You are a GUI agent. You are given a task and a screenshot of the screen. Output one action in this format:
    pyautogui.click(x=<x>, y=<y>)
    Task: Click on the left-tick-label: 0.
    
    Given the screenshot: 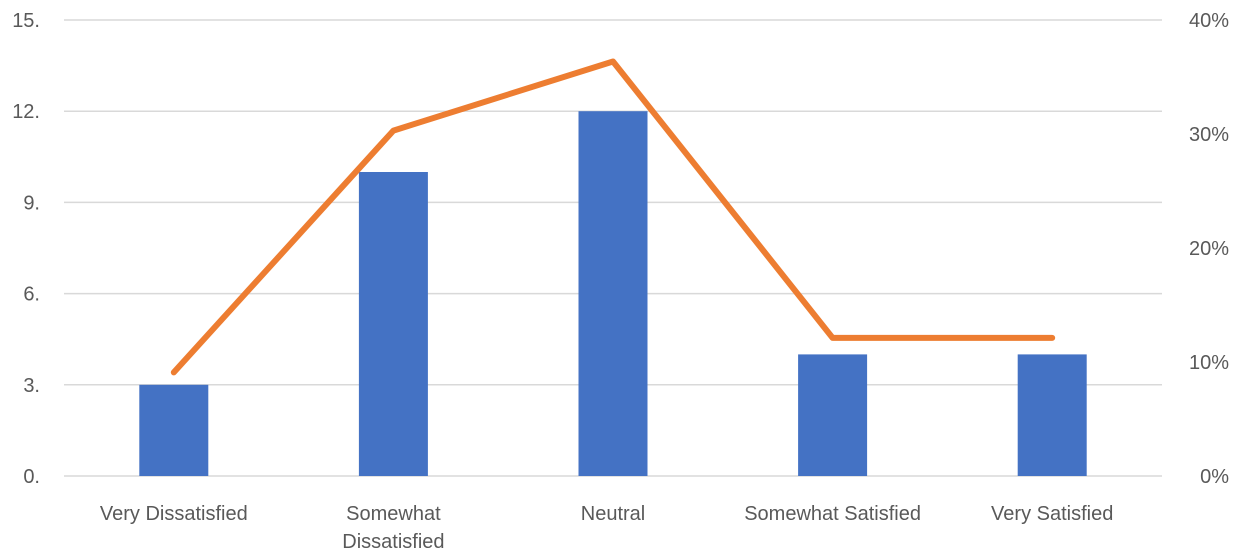 What is the action you would take?
    pyautogui.click(x=31, y=477)
    